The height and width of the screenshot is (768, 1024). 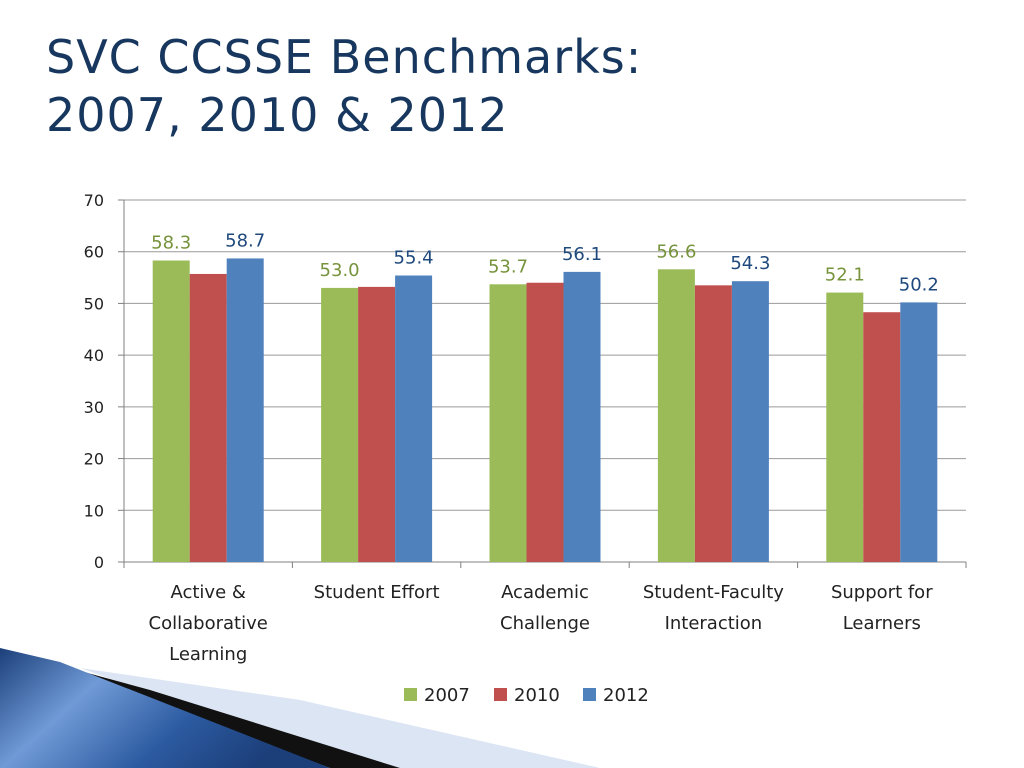 What do you see at coordinates (220, 714) in the screenshot?
I see `swoosh-black-stripe` at bounding box center [220, 714].